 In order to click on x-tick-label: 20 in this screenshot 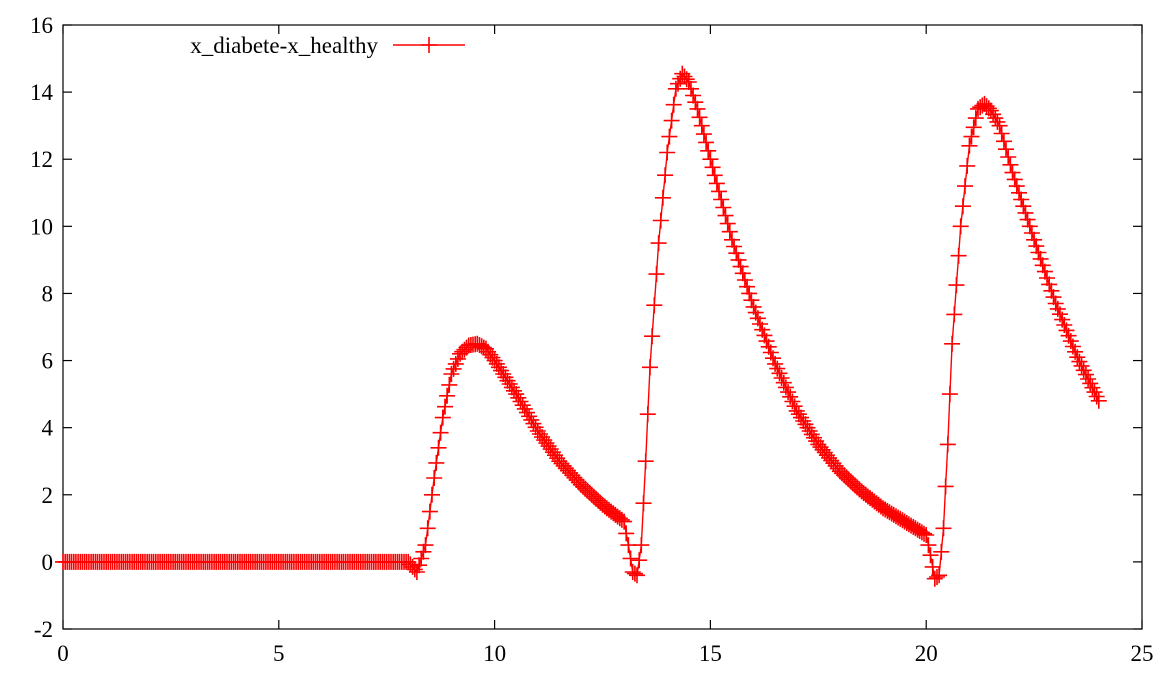, I will do `click(926, 653)`.